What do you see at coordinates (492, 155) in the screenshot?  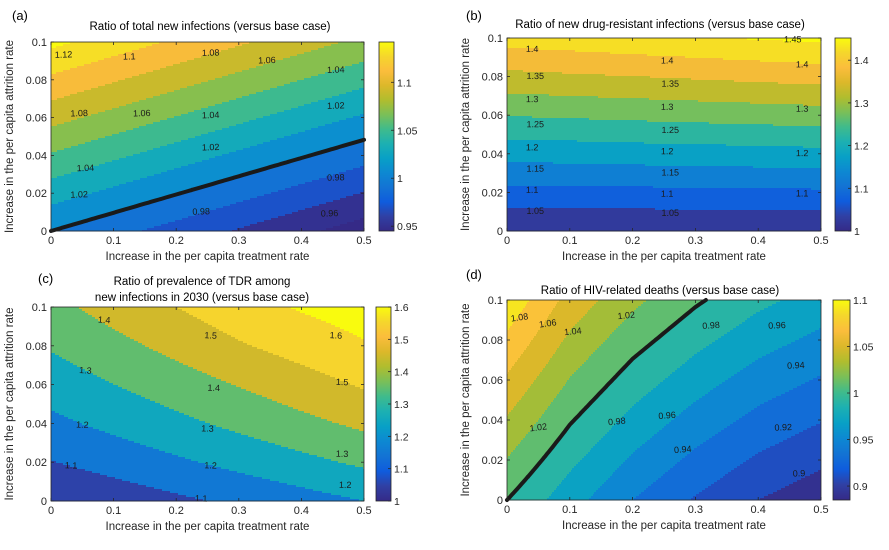 I see `y-tick-label: 0.04` at bounding box center [492, 155].